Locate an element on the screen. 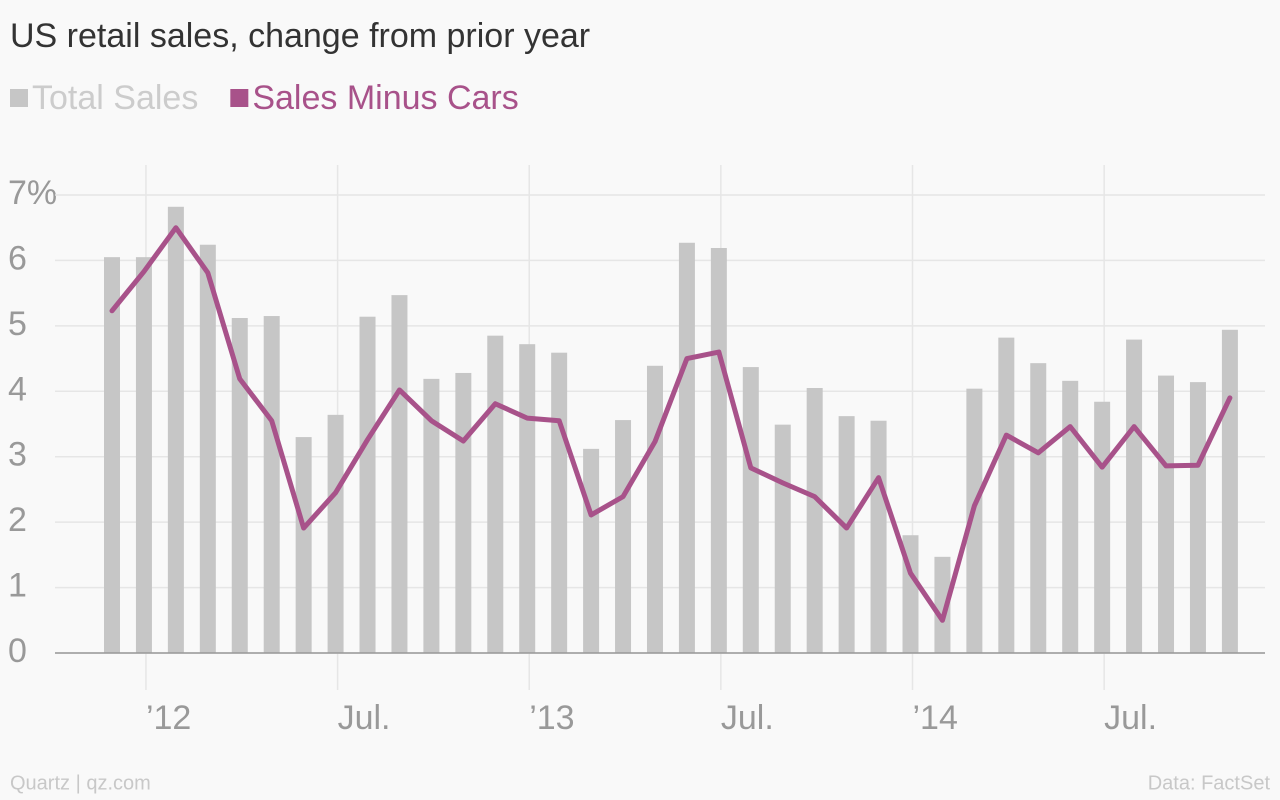  x-tick-label: ’12 is located at coordinates (168, 718).